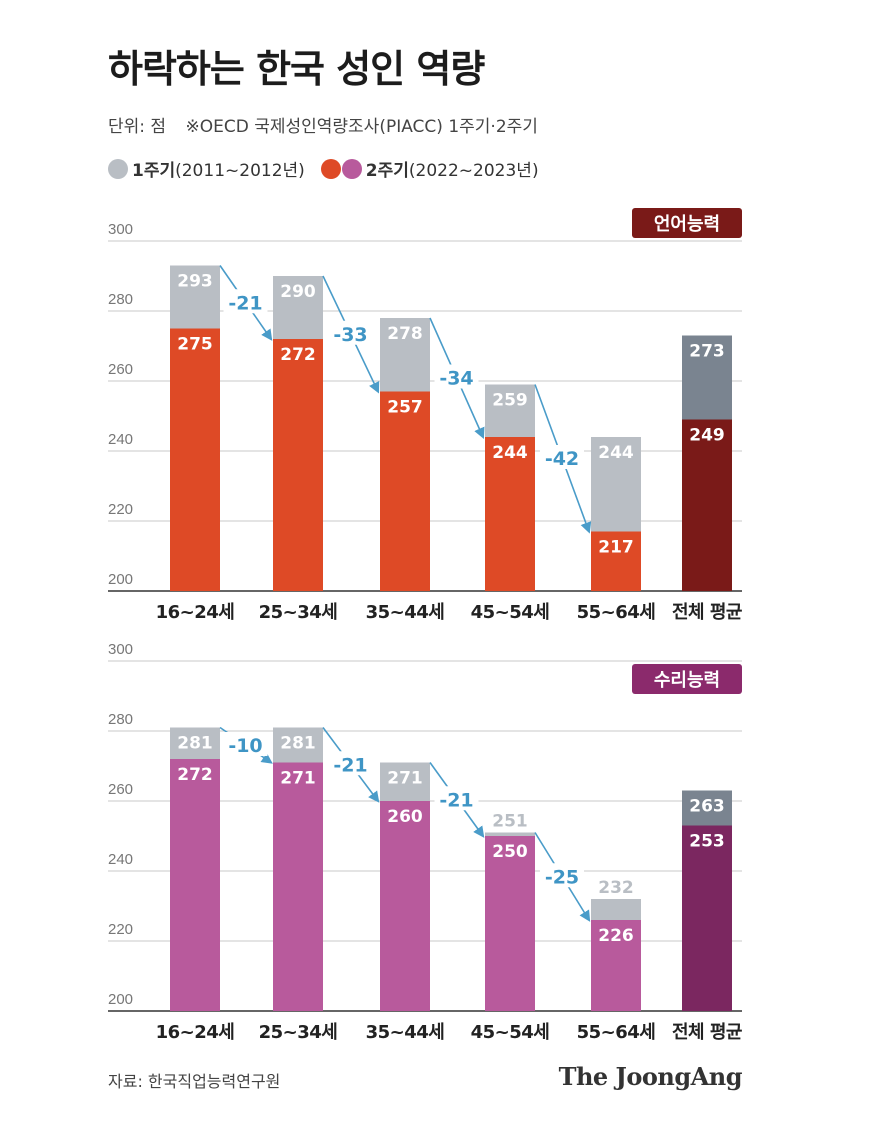  What do you see at coordinates (194, 1081) in the screenshot?
I see `data-source: 자료: 한국직업능력연구원` at bounding box center [194, 1081].